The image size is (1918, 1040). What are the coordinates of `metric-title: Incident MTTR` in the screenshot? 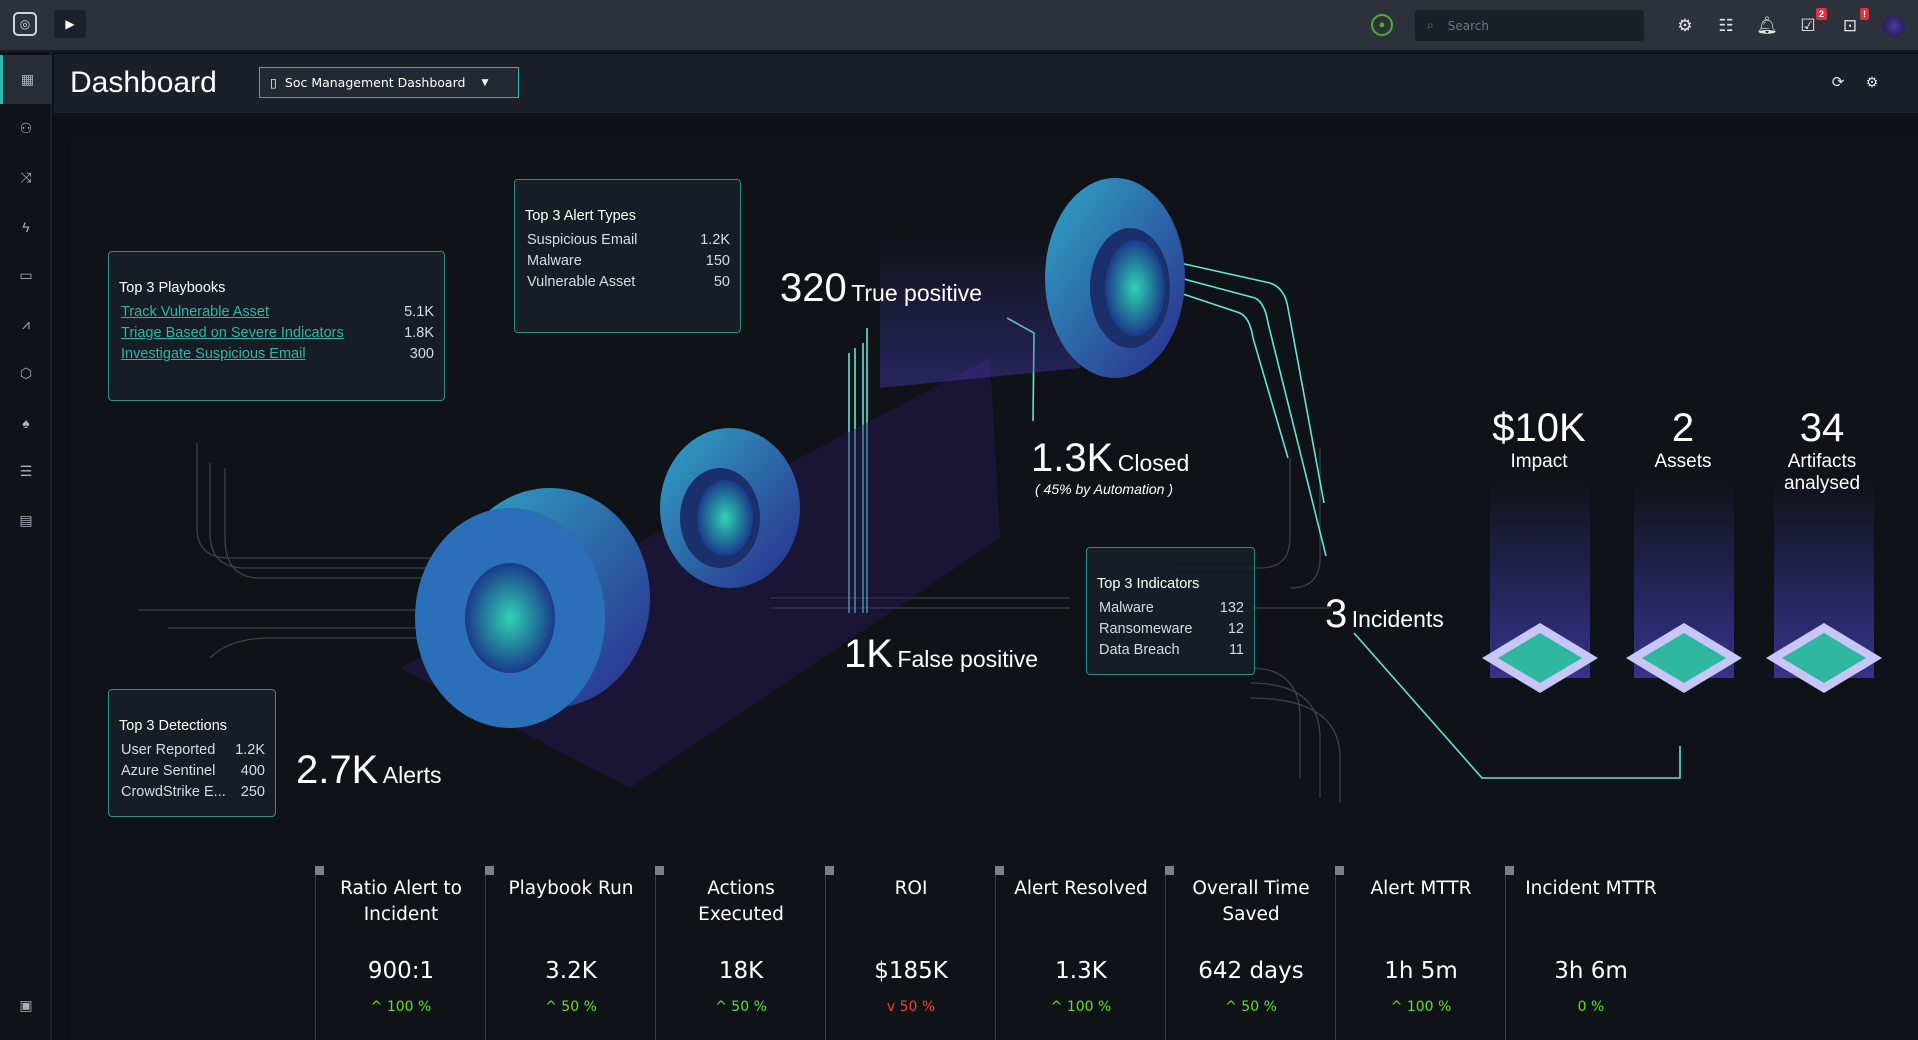 It's located at (1591, 888).